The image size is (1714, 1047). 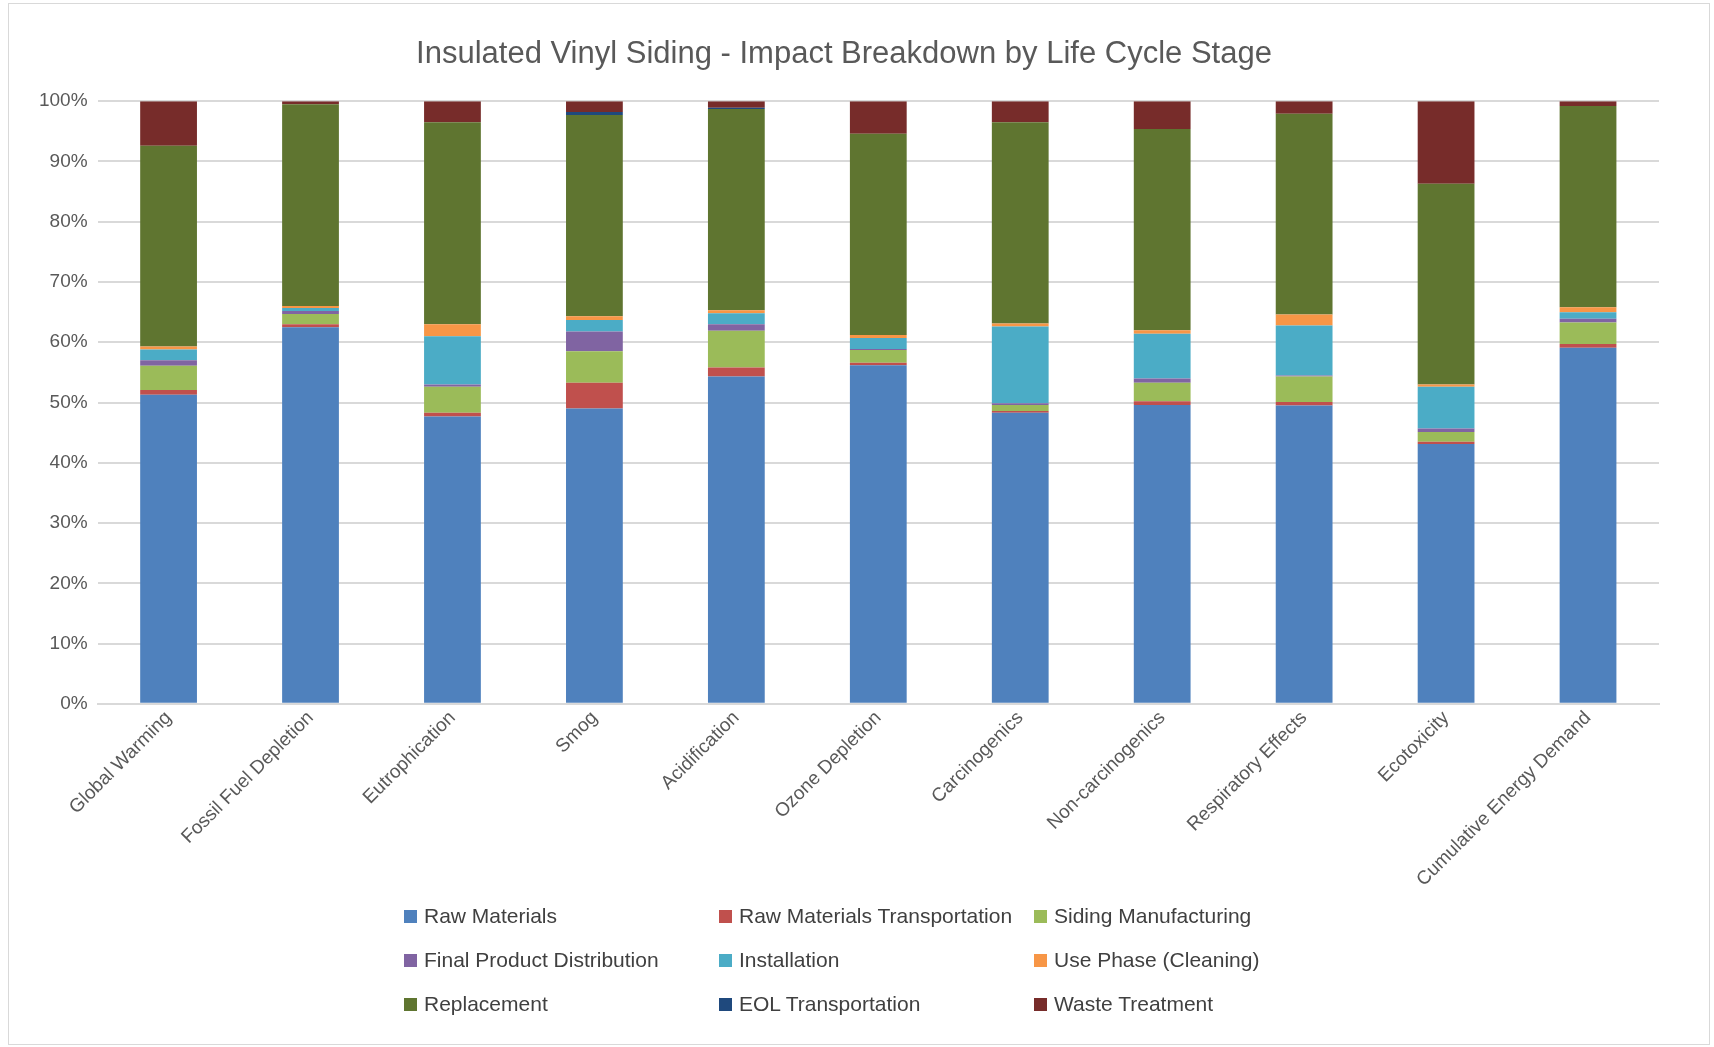 What do you see at coordinates (491, 916) in the screenshot?
I see `legend-label: Raw Materials` at bounding box center [491, 916].